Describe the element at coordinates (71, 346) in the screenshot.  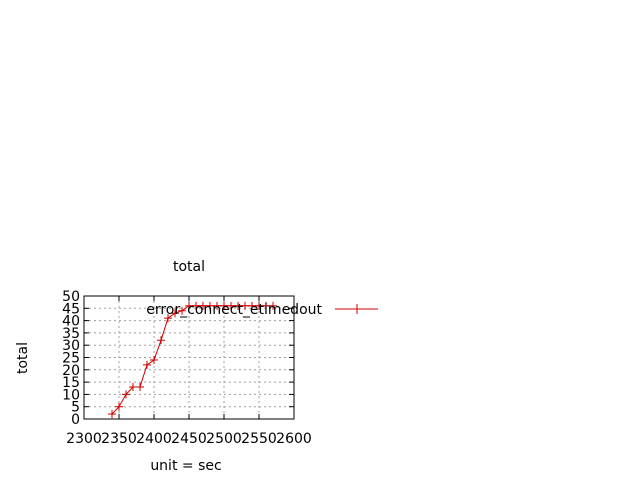
I see `y-tick-label: 30` at that location.